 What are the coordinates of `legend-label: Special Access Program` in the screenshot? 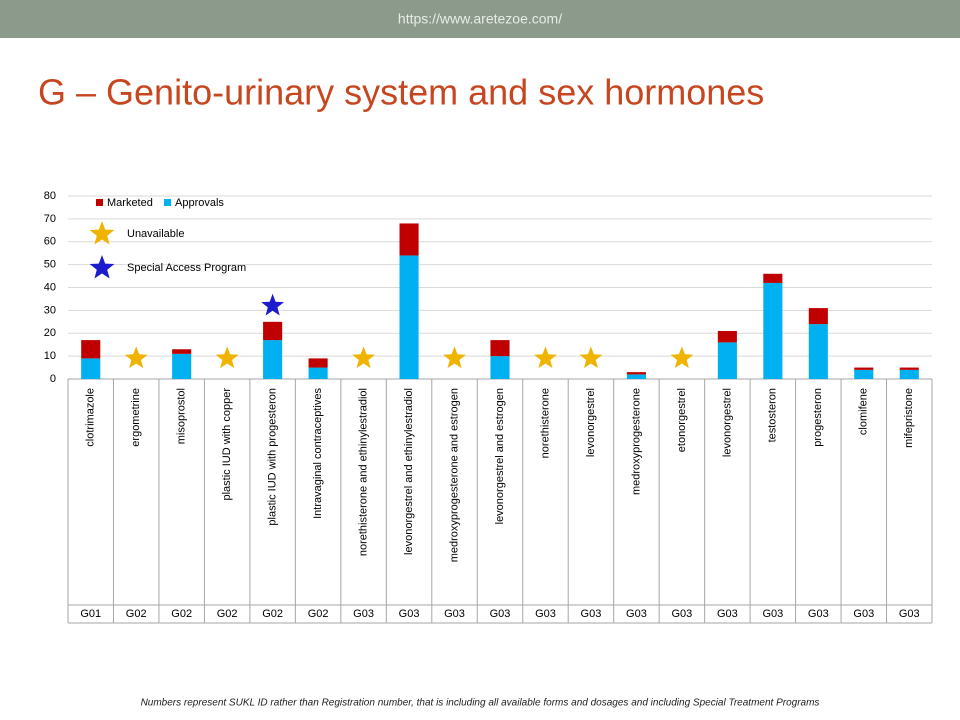 It's located at (186, 268).